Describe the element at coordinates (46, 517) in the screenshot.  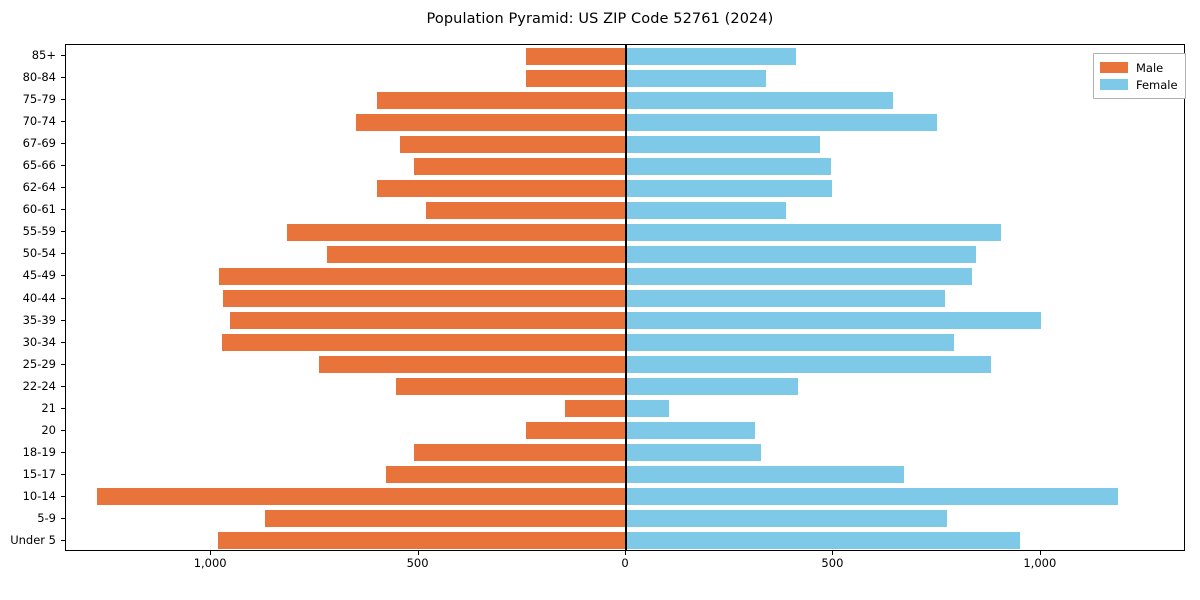
I see `y-tick-label-5-9: 5-9` at that location.